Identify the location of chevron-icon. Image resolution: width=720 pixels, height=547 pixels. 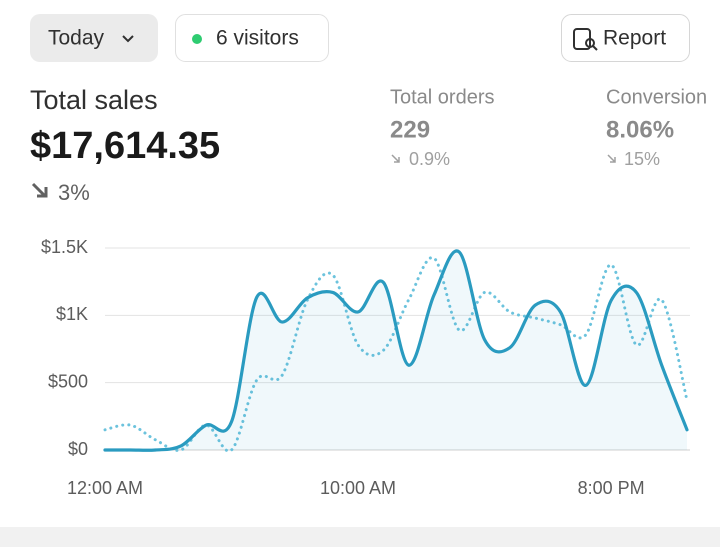
(128, 39).